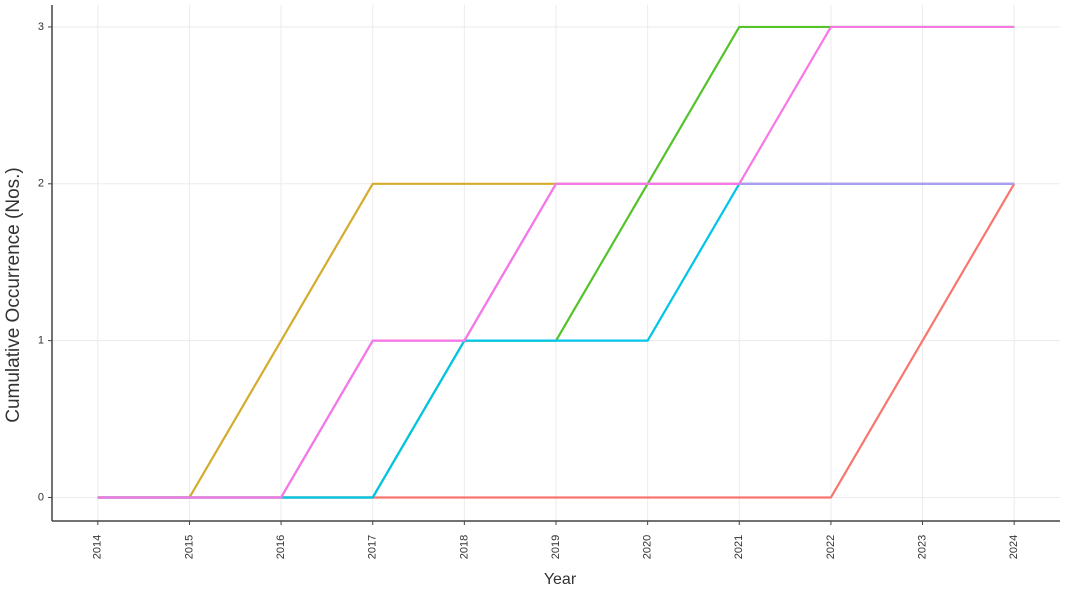 The image size is (1065, 591). Describe the element at coordinates (1014, 547) in the screenshot. I see `x-tick-label: 2024` at that location.